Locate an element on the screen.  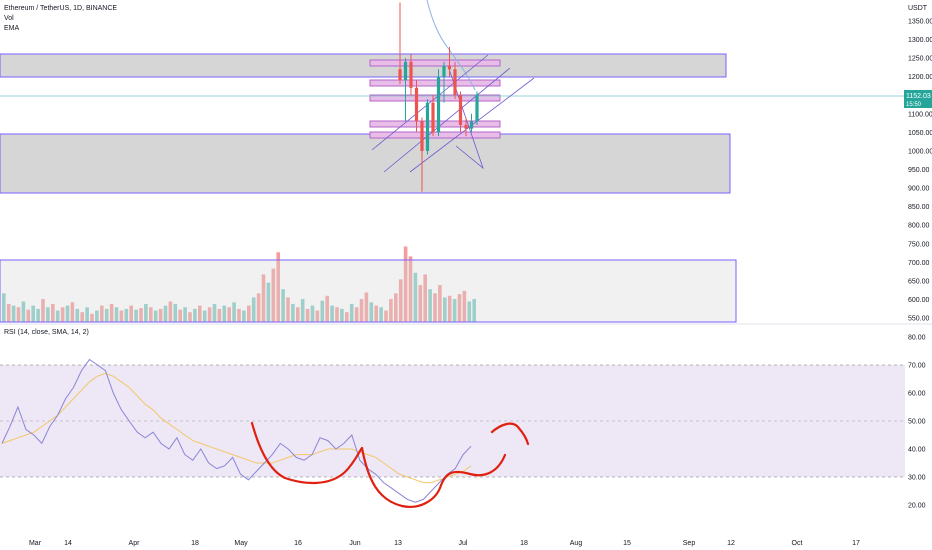
price-tick-label: 950.00 is located at coordinates (919, 170).